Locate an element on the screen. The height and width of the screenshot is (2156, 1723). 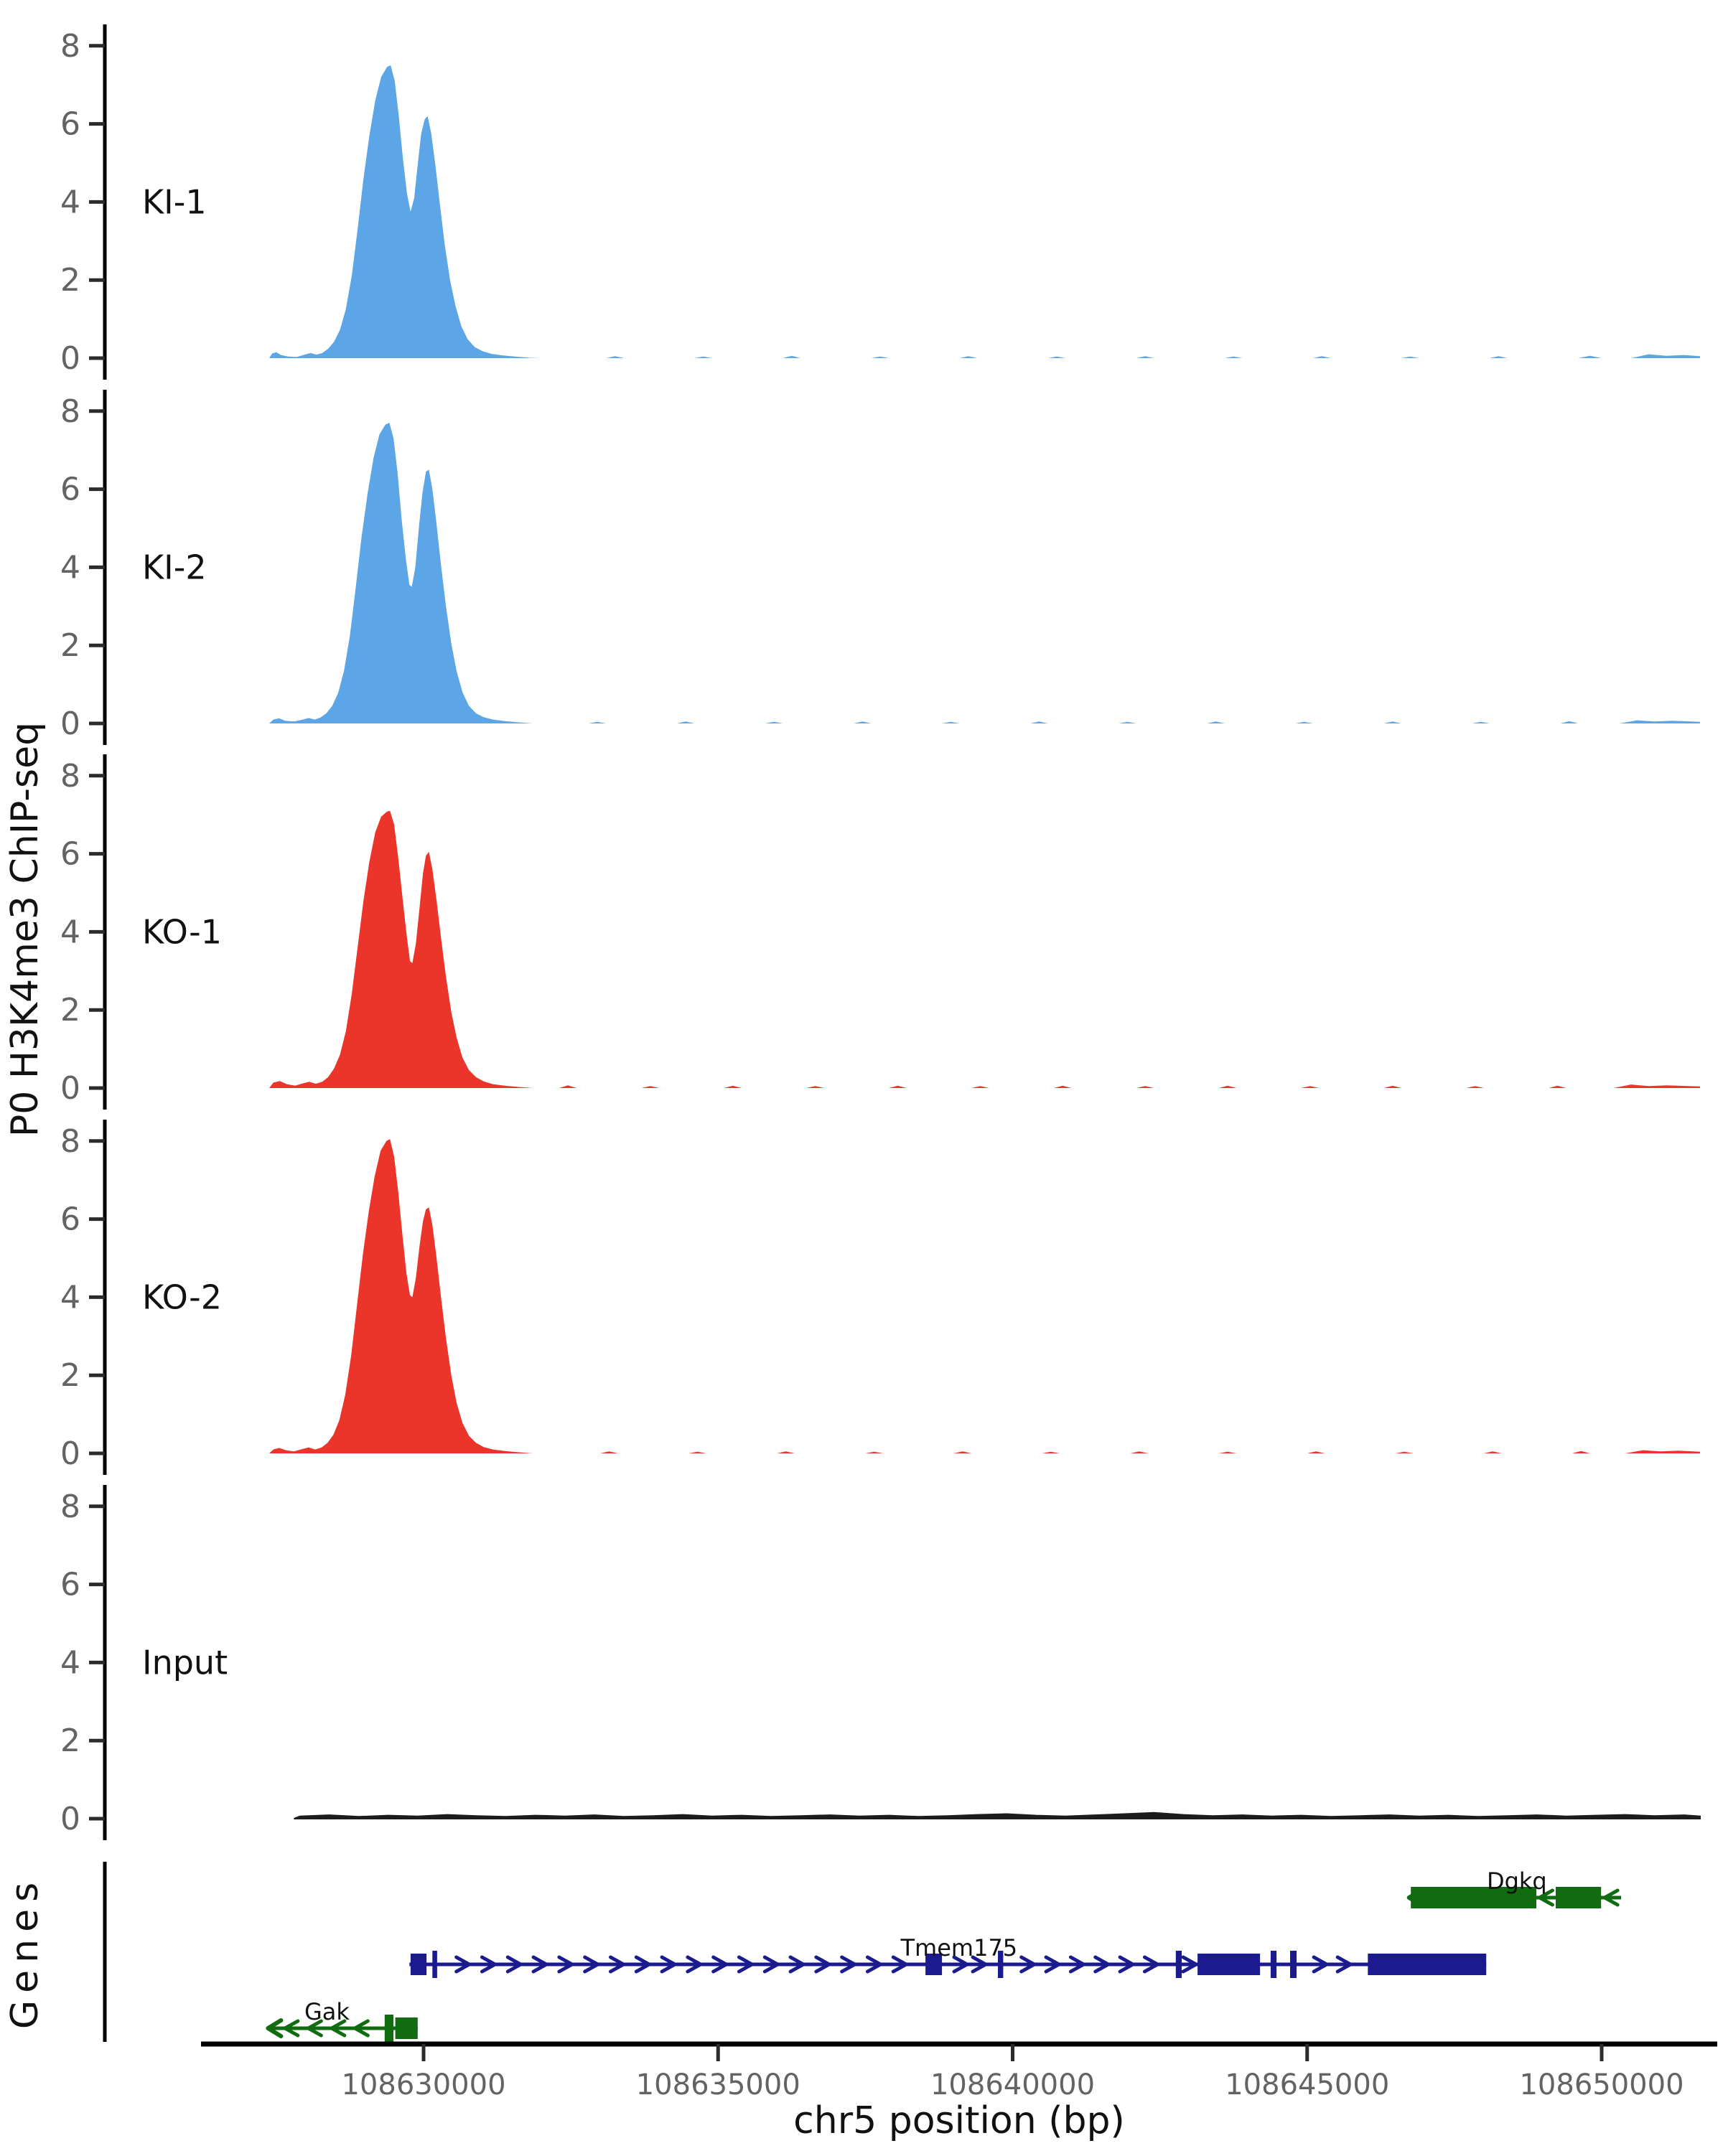
track-label-input: Input is located at coordinates (185, 1662).